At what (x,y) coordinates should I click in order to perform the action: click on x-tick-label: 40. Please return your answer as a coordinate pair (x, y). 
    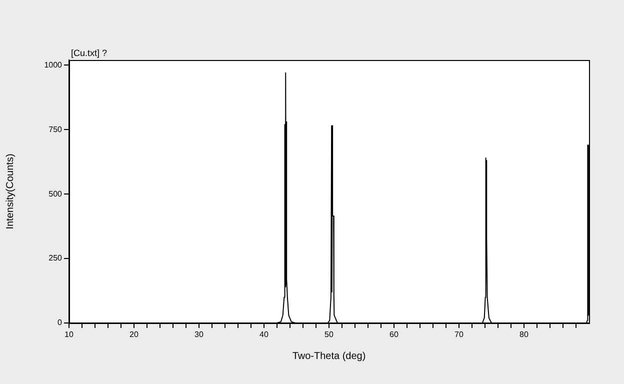
    Looking at the image, I should click on (264, 335).